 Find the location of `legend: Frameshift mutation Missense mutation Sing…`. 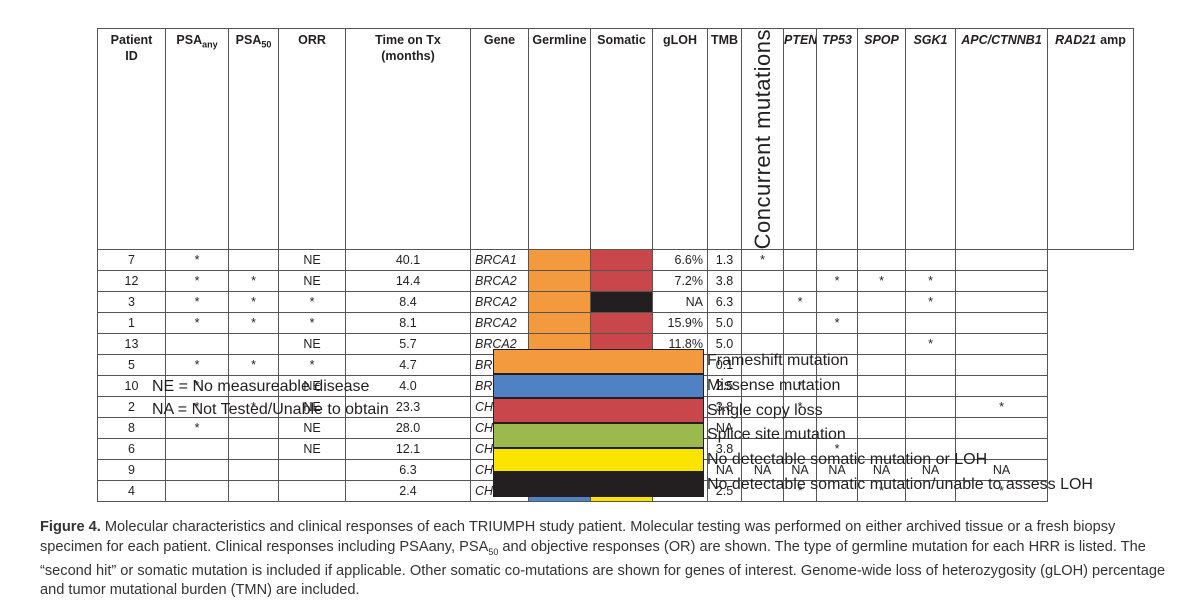

legend: Frameshift mutation Missense mutation Sing… is located at coordinates (793, 423).